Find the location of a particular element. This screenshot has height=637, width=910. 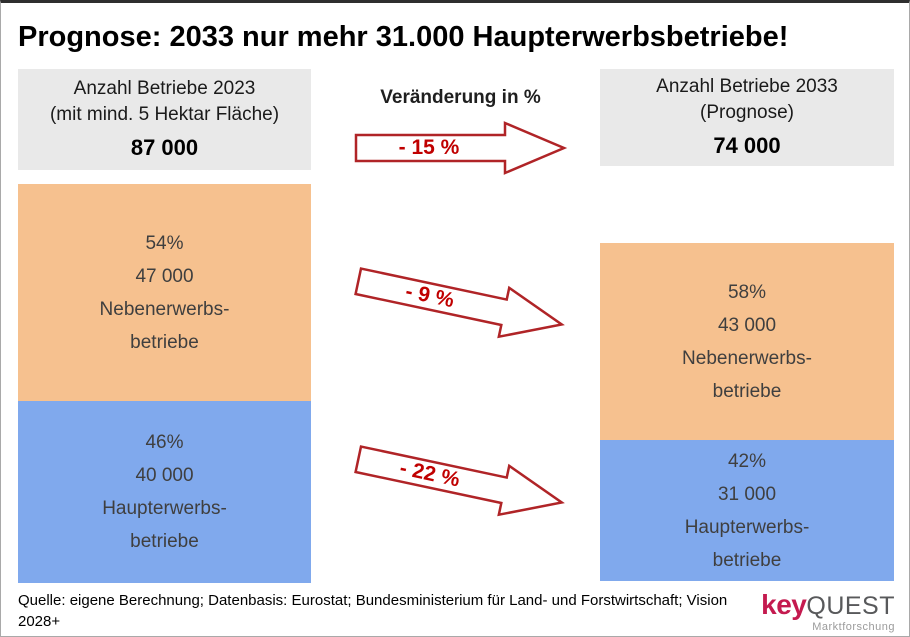

segment-2023-nebenerwerb: 54% 47 000 Nebenerwerbs- betriebe is located at coordinates (164, 292).